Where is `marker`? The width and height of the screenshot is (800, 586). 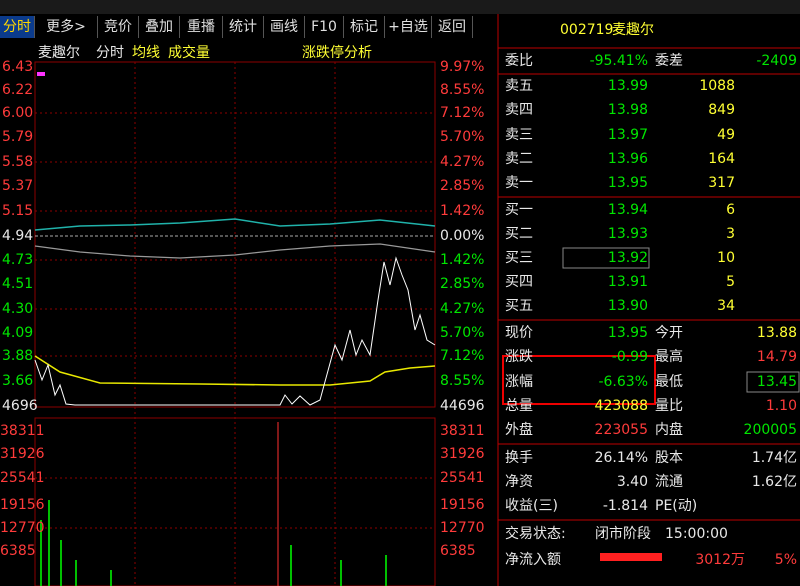 marker is located at coordinates (41, 74).